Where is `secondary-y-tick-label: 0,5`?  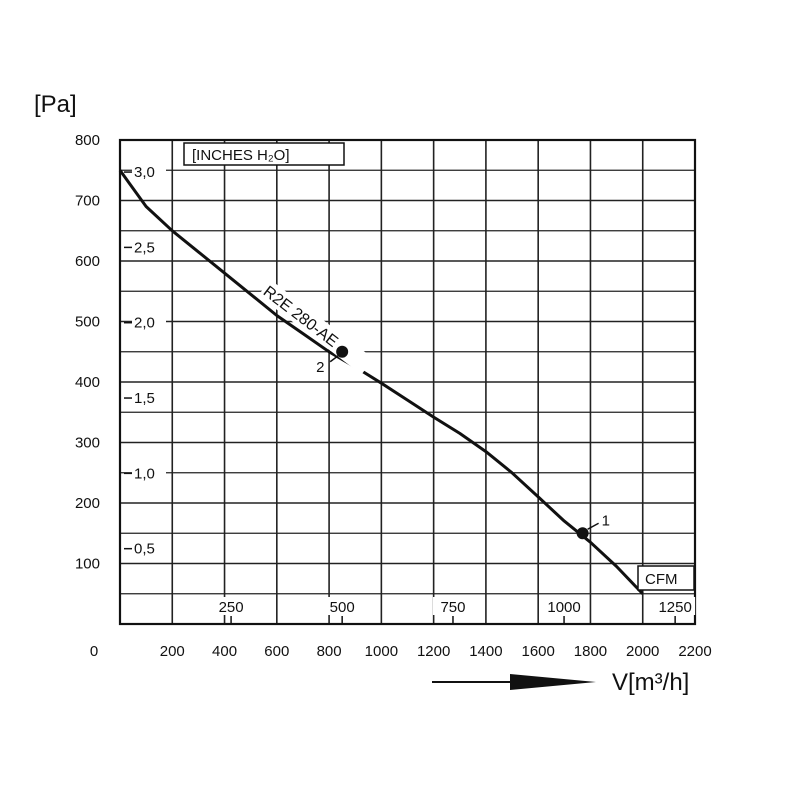
secondary-y-tick-label: 0,5 is located at coordinates (144, 549).